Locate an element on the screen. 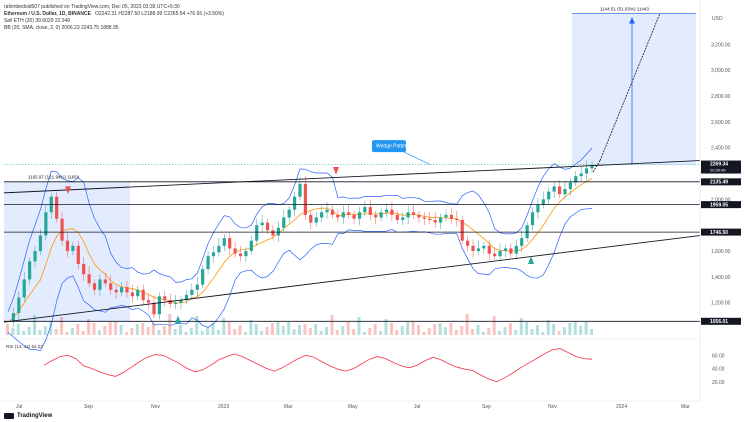  wedge-label: Wedge Pattern is located at coordinates (392, 147).